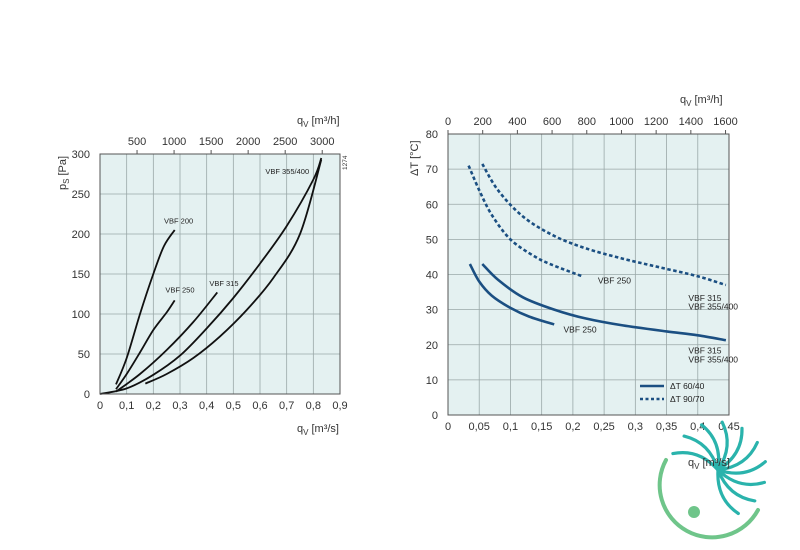 This screenshot has height=550, width=800. What do you see at coordinates (483, 122) in the screenshot?
I see `top-x-tick-label: 200` at bounding box center [483, 122].